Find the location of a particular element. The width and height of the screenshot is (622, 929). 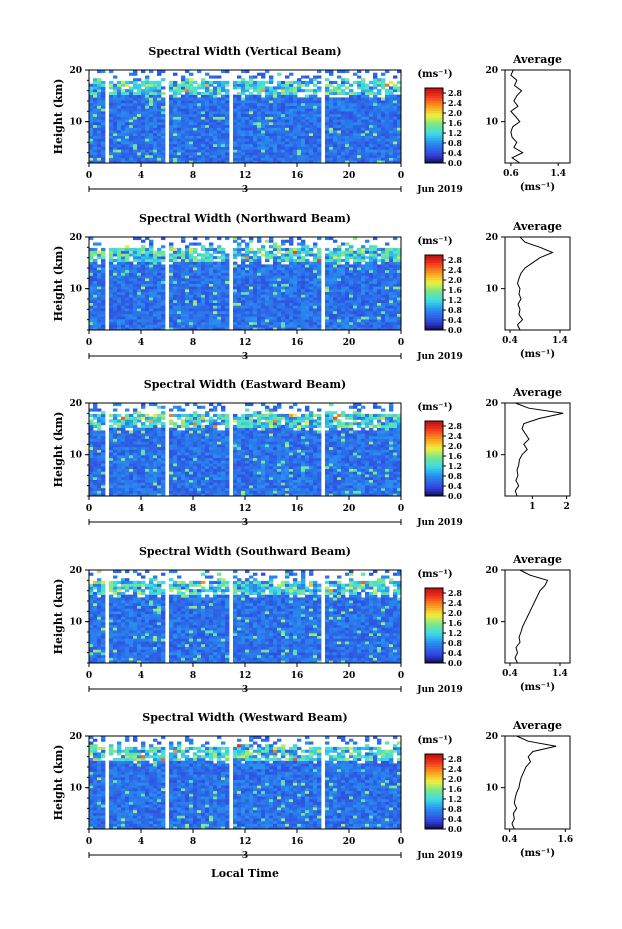

colorbar-segment is located at coordinates (434, 89).